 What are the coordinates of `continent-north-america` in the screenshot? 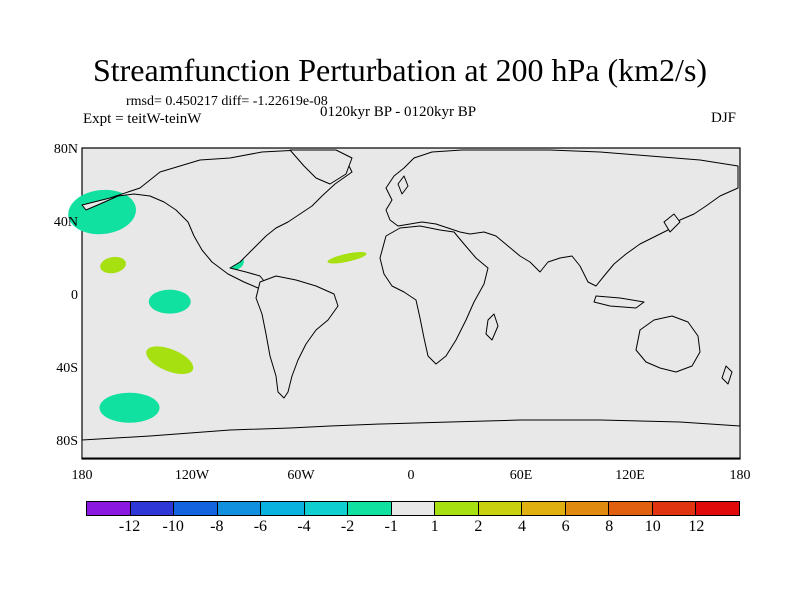 It's located at (217, 219).